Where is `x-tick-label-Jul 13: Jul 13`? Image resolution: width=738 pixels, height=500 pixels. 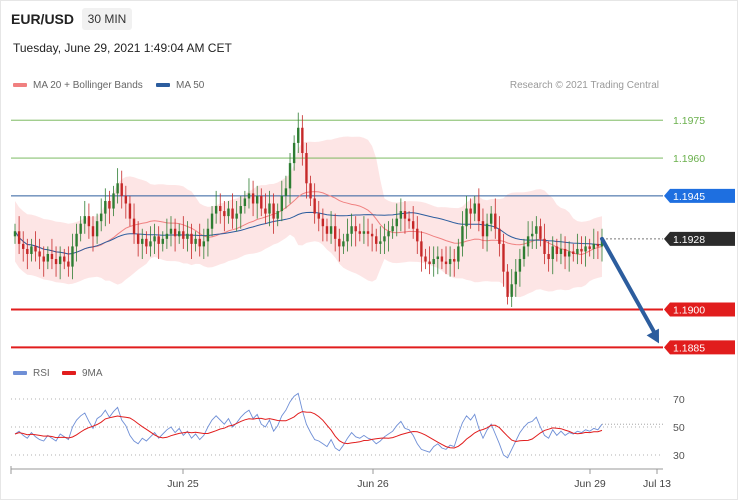 x-tick-label-Jul 13: Jul 13 is located at coordinates (657, 484).